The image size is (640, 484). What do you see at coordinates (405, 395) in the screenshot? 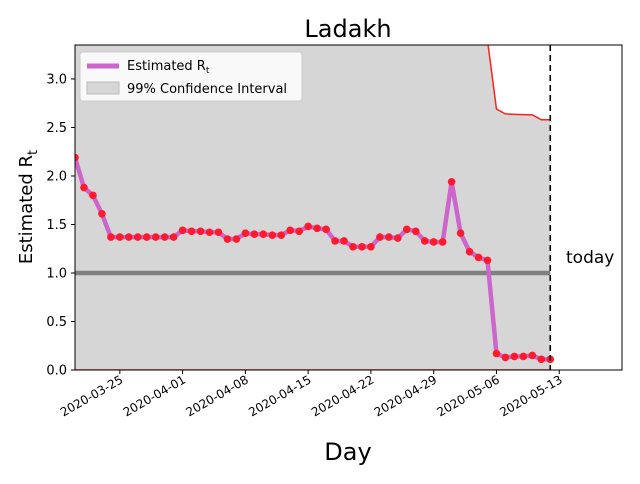
I see `x-tick-label: 2020-04-29` at bounding box center [405, 395].